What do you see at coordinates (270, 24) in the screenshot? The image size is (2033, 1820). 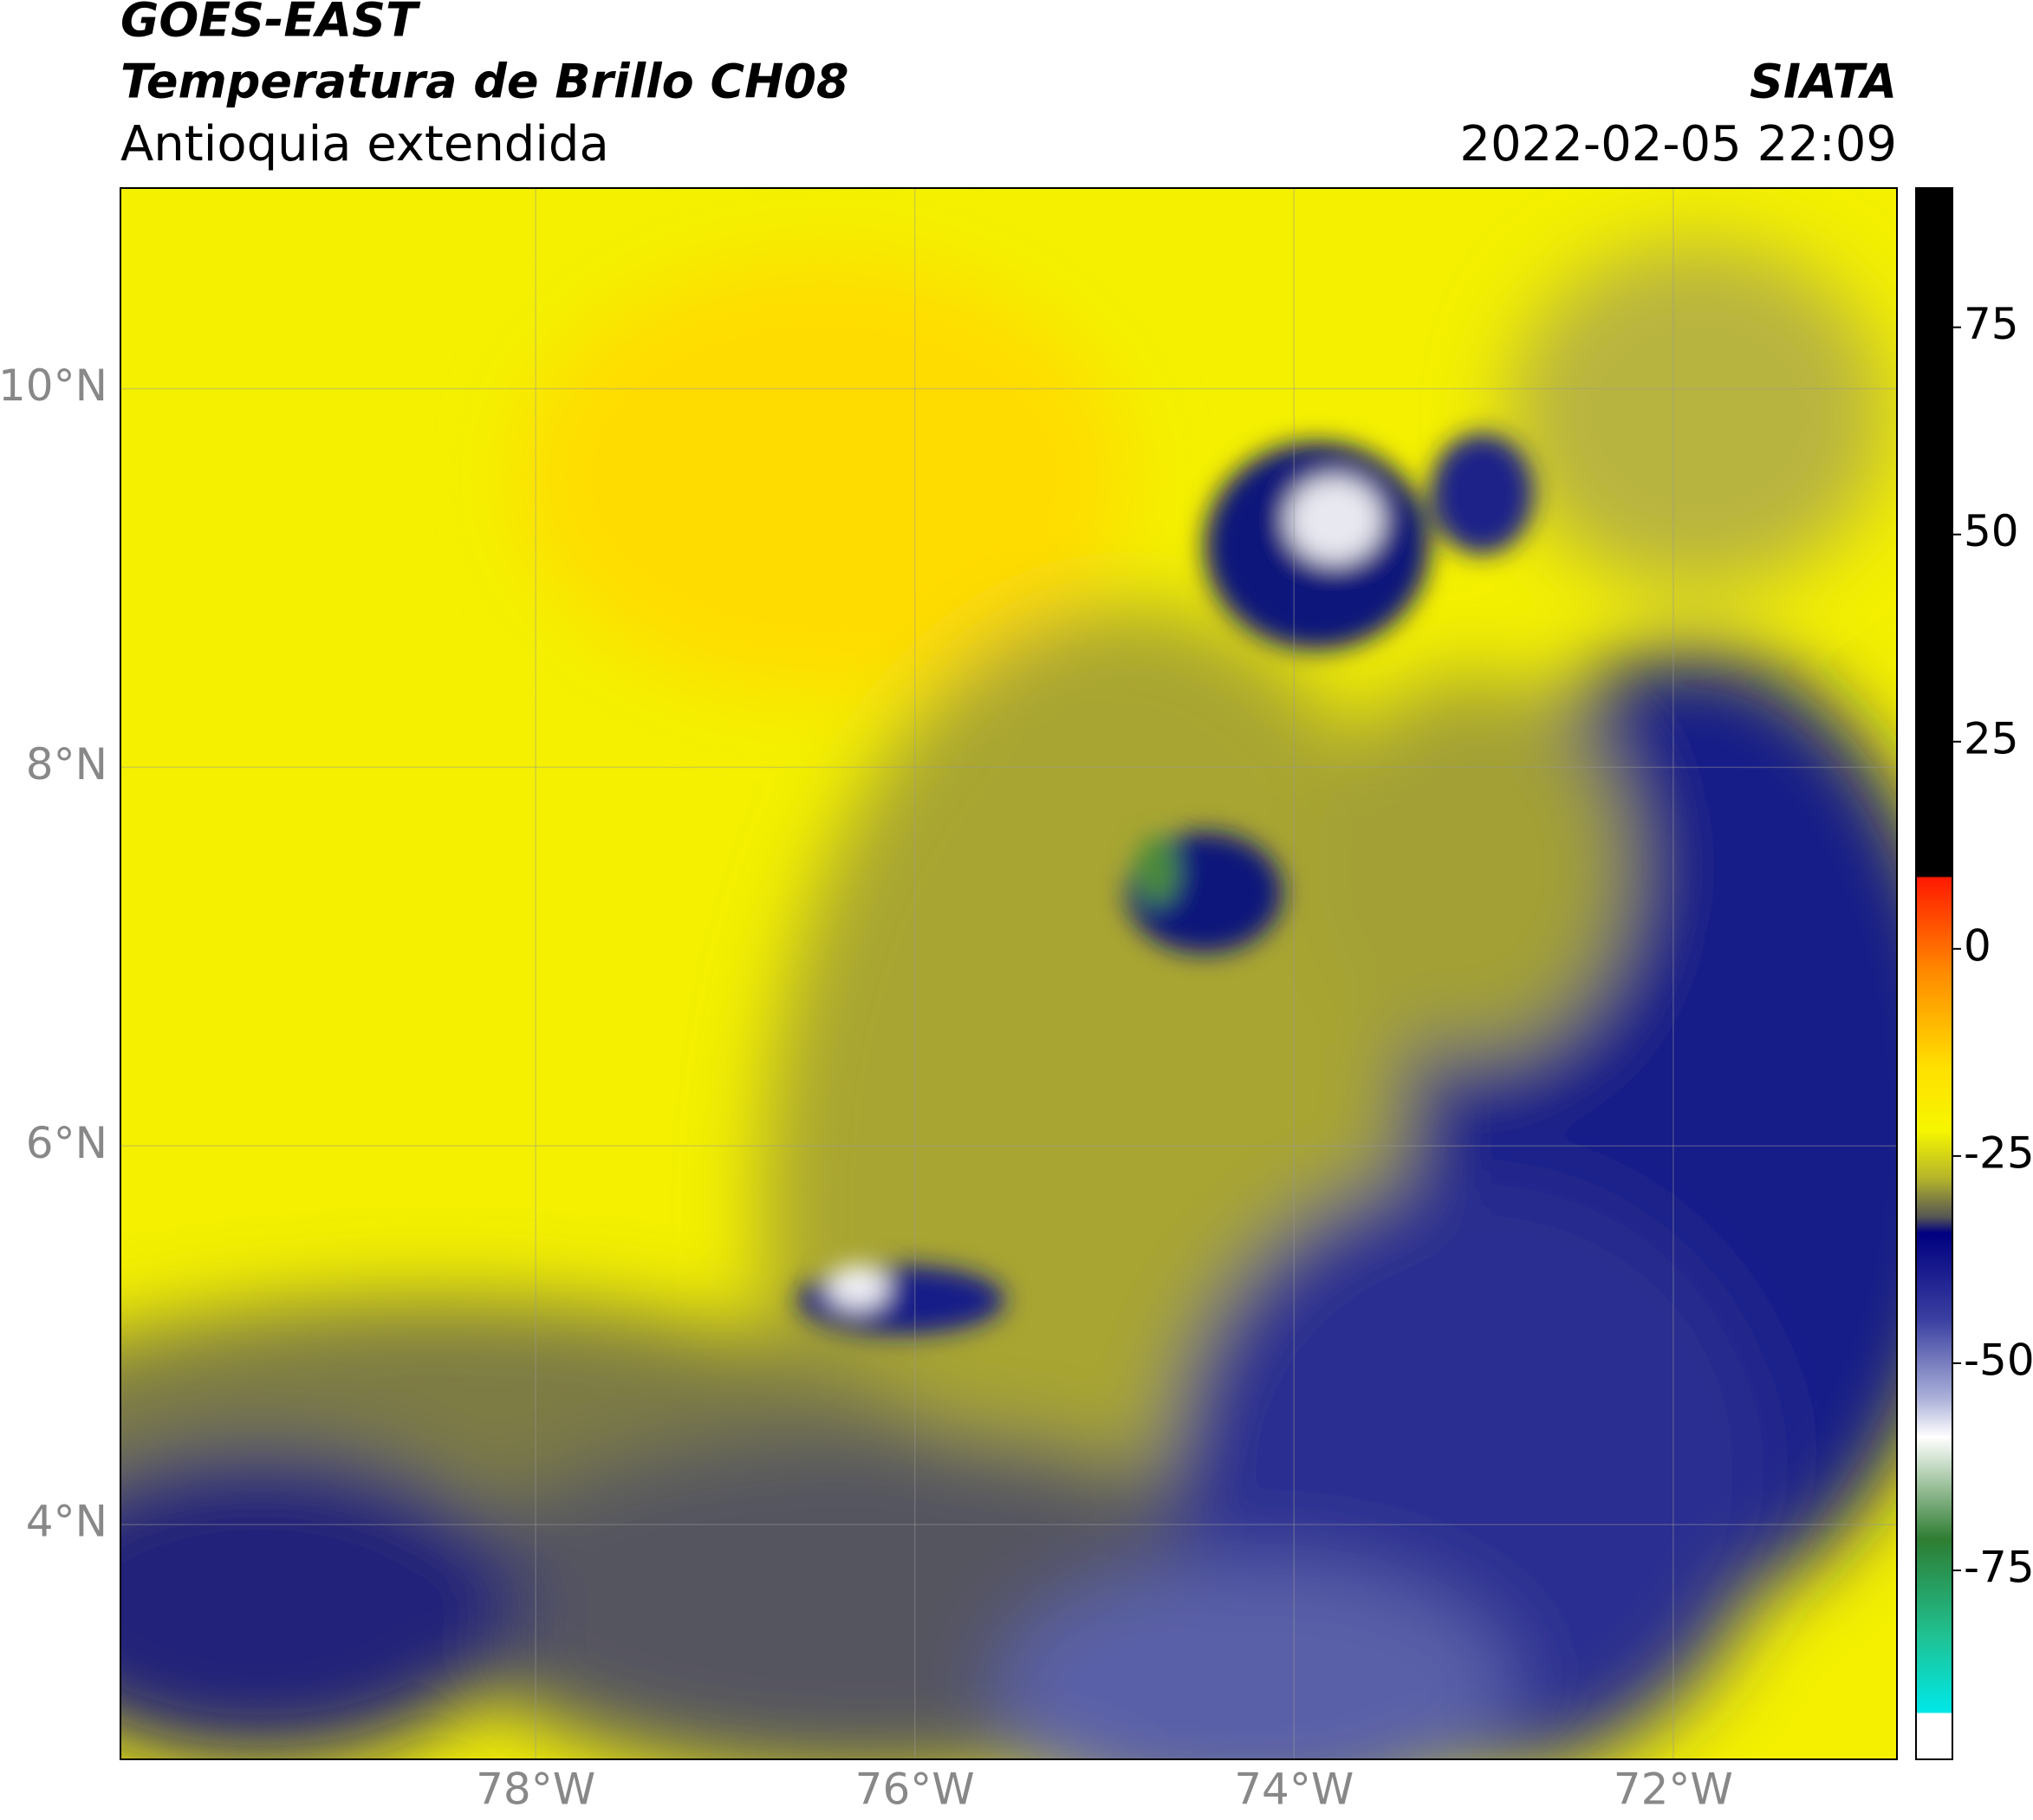 I see `title: GOES-EAST` at bounding box center [270, 24].